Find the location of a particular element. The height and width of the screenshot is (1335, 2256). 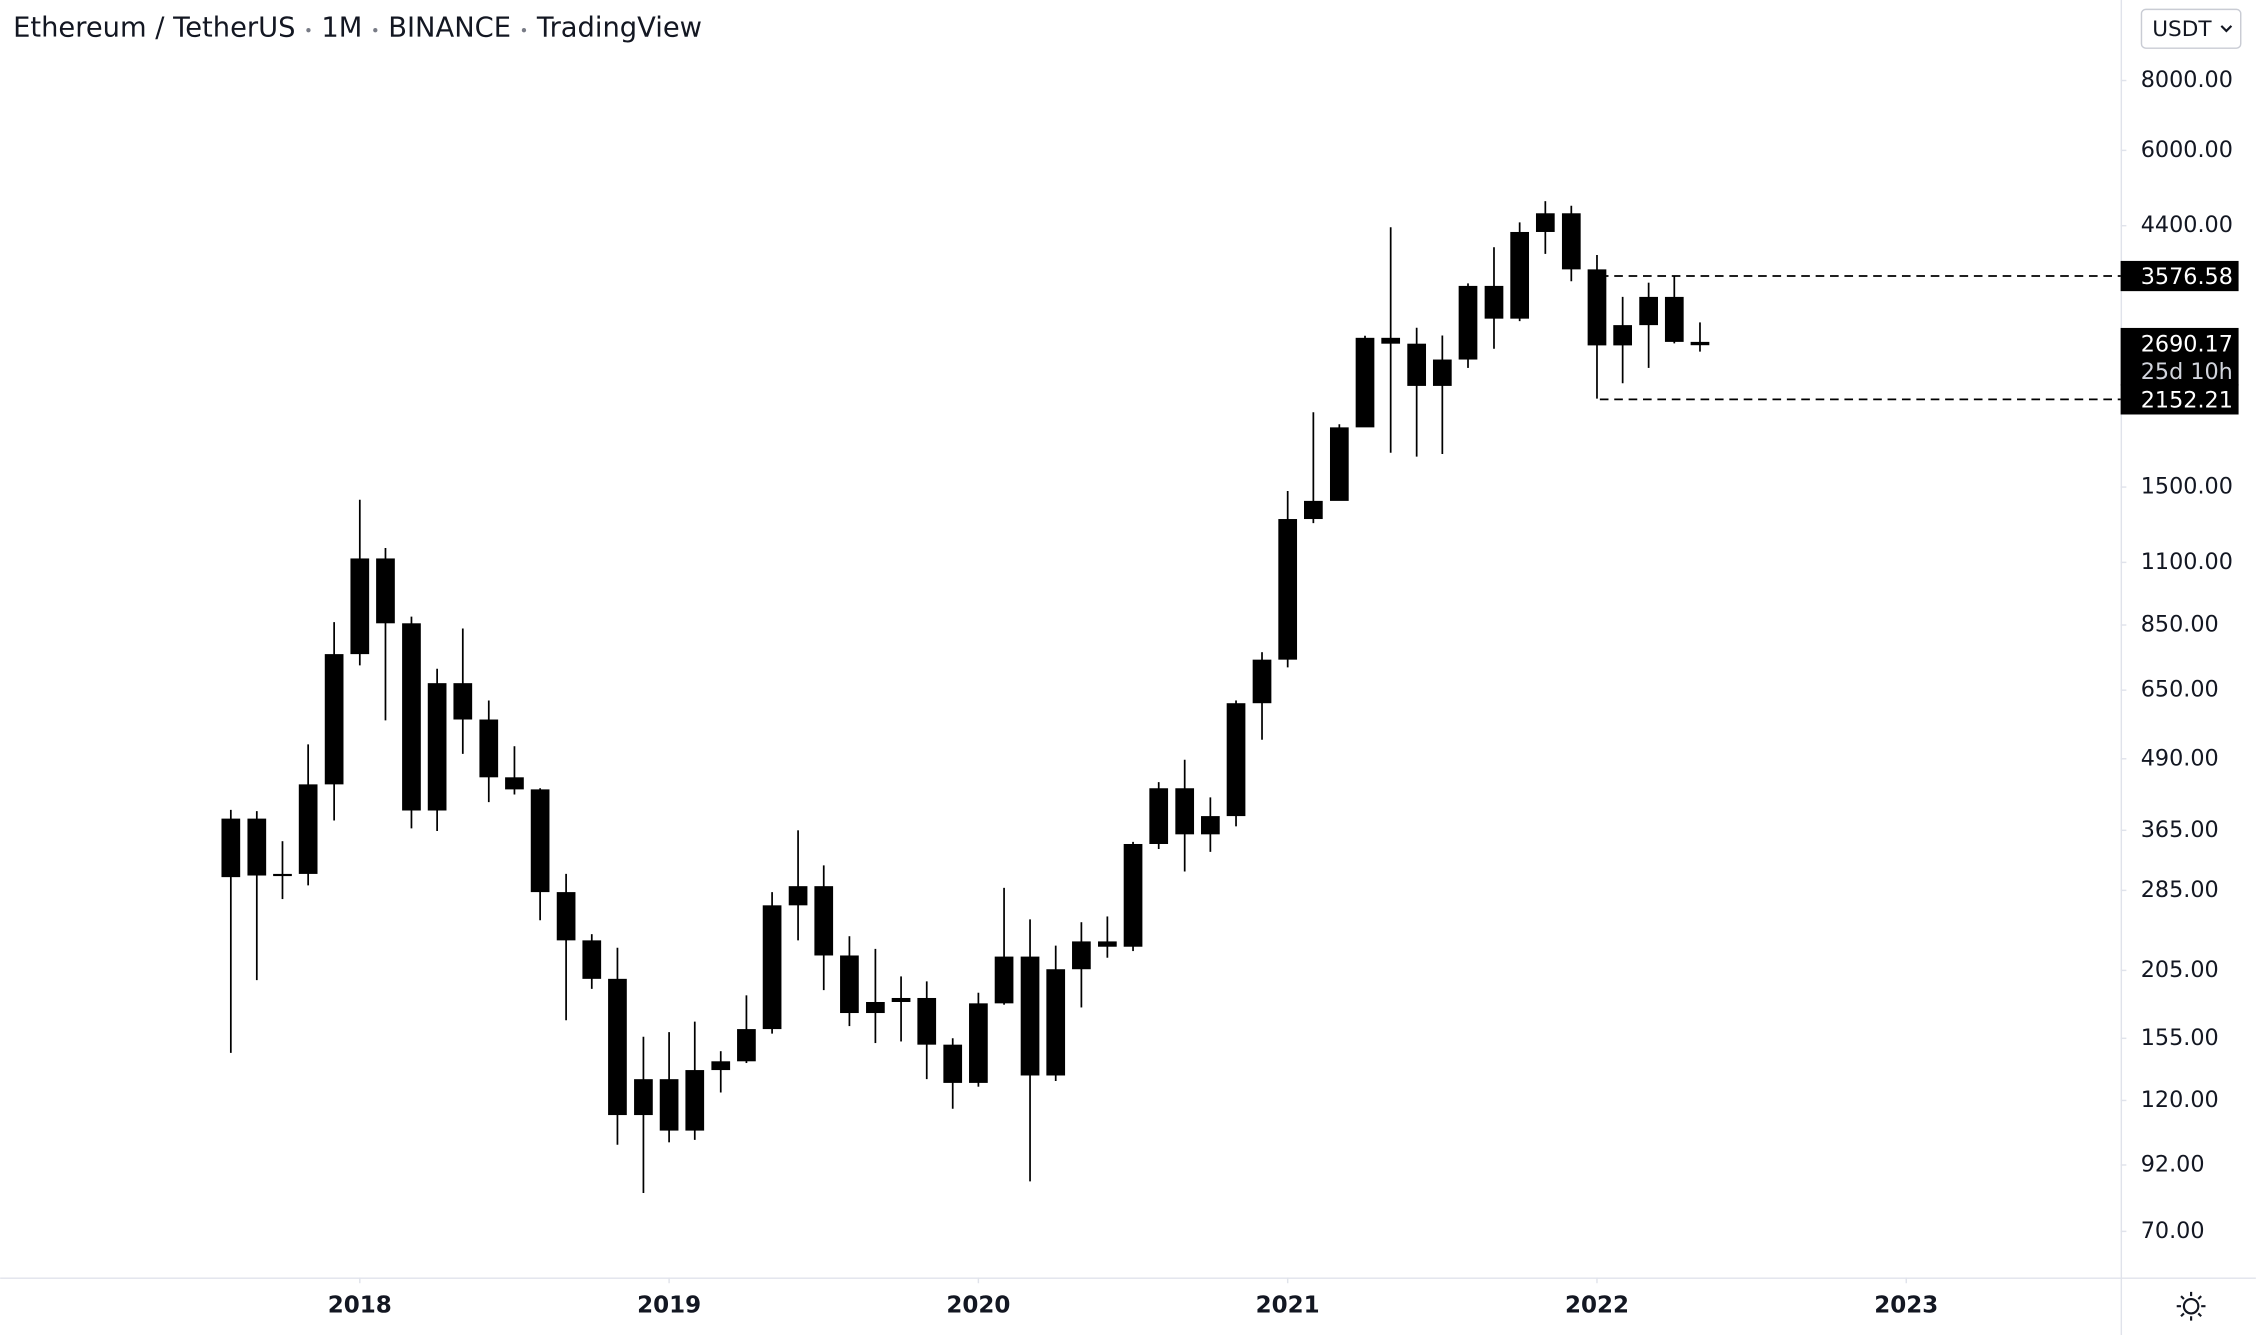

currency-box is located at coordinates (2191, 28).